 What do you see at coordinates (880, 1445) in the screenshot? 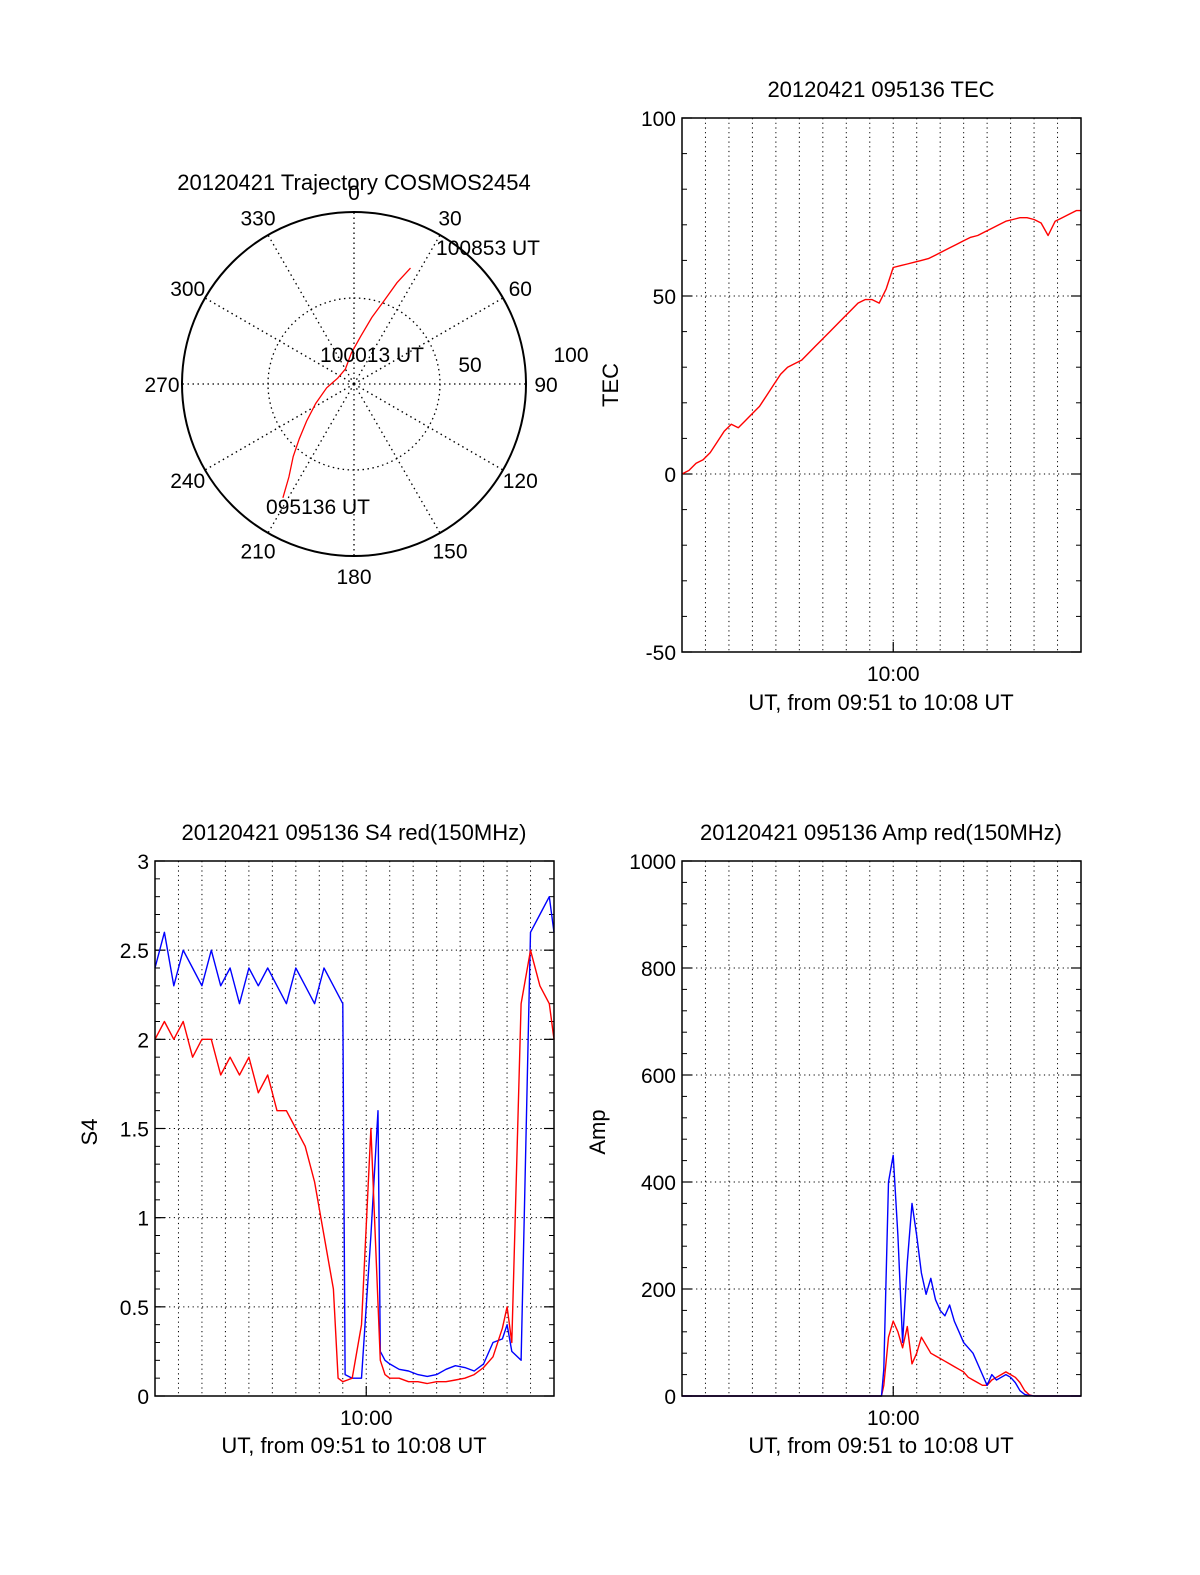
I see `amp-xlabel: UT, from 09:51 to 10:08 UT` at bounding box center [880, 1445].